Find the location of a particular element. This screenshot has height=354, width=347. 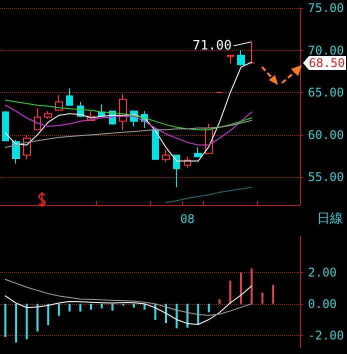

y-tick-label: -2.00 is located at coordinates (326, 335).